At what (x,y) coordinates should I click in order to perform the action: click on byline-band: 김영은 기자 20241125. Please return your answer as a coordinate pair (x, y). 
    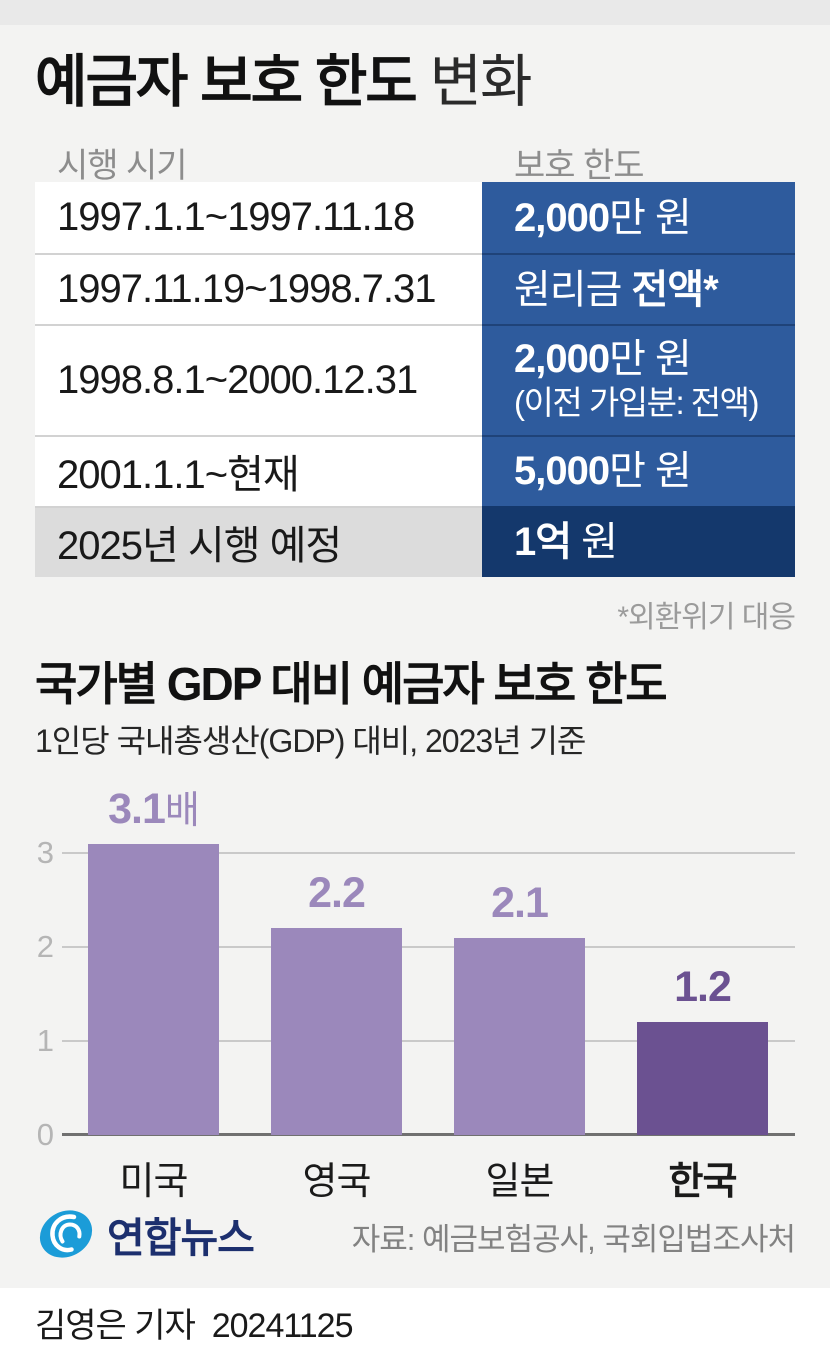
    Looking at the image, I should click on (415, 1322).